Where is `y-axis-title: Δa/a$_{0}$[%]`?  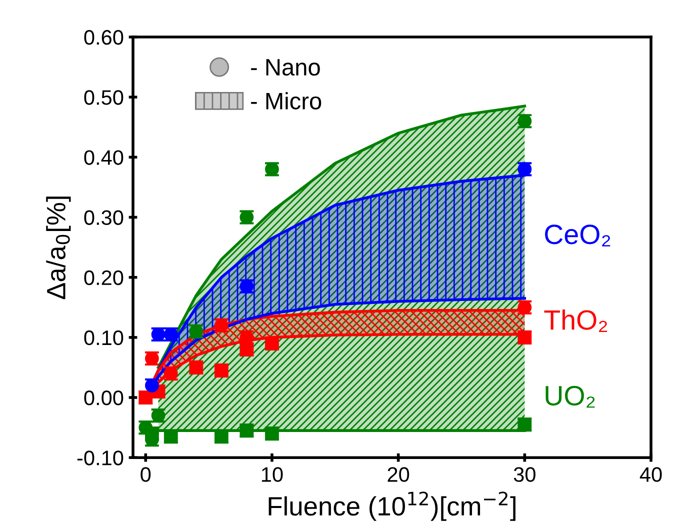
y-axis-title: Δa/a$_{0}$[%] is located at coordinates (58, 248).